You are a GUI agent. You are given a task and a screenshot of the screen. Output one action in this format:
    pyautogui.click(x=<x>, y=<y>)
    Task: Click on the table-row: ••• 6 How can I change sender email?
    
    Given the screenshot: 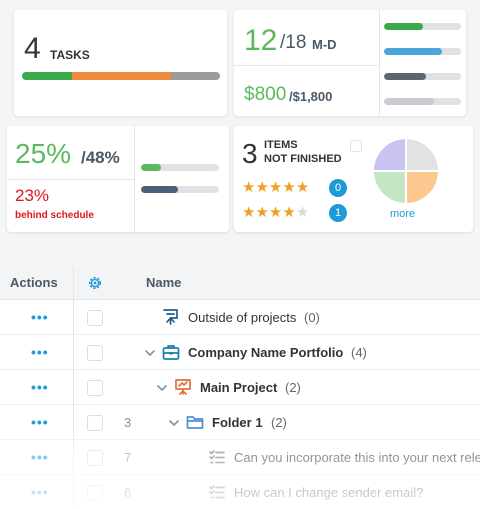 What is the action you would take?
    pyautogui.click(x=240, y=492)
    